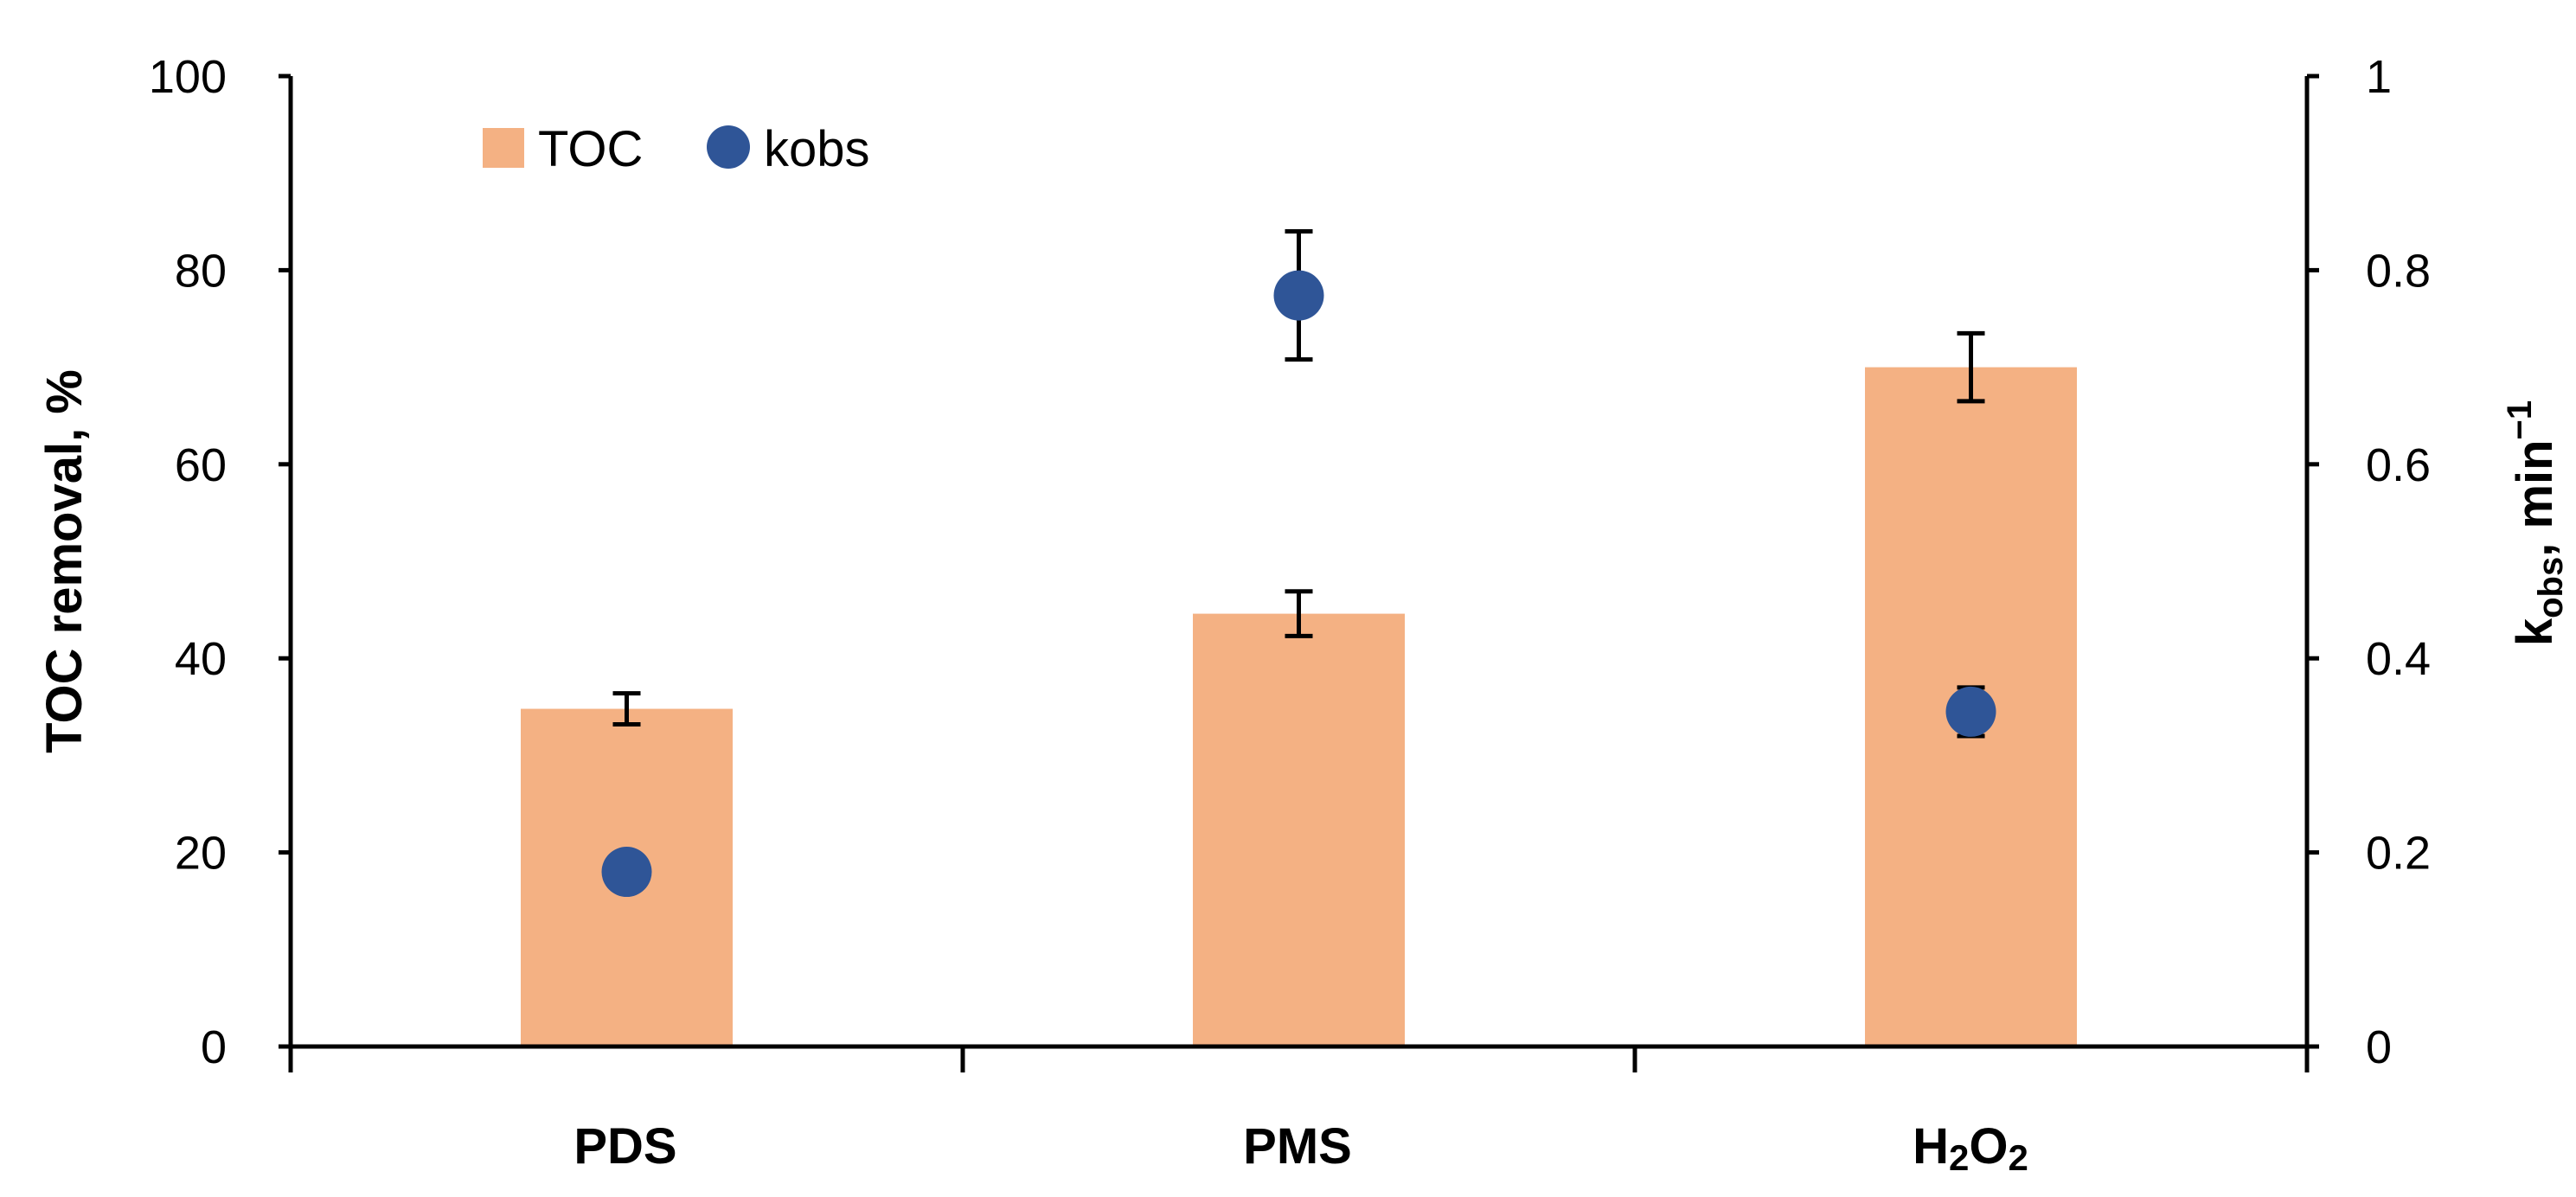 The width and height of the screenshot is (2576, 1197). Describe the element at coordinates (2398, 854) in the screenshot. I see `right-tick-label: 0.2` at that location.